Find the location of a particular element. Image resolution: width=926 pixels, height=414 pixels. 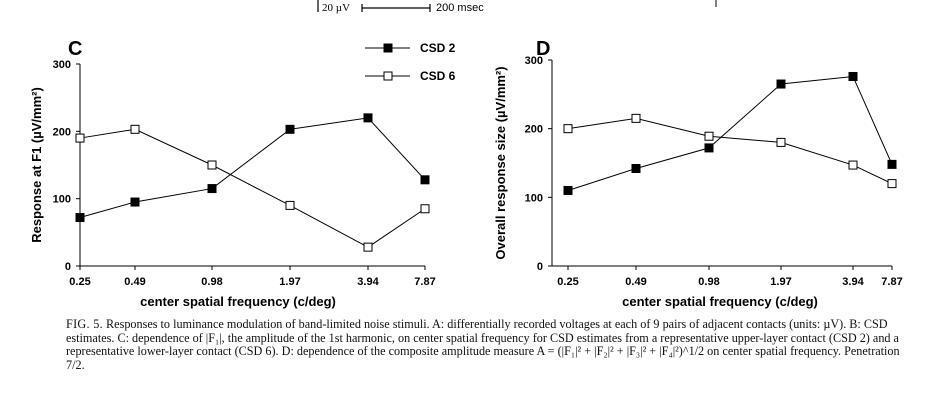

y-ticks-c: 0 100 200 300 is located at coordinates (66, 166).